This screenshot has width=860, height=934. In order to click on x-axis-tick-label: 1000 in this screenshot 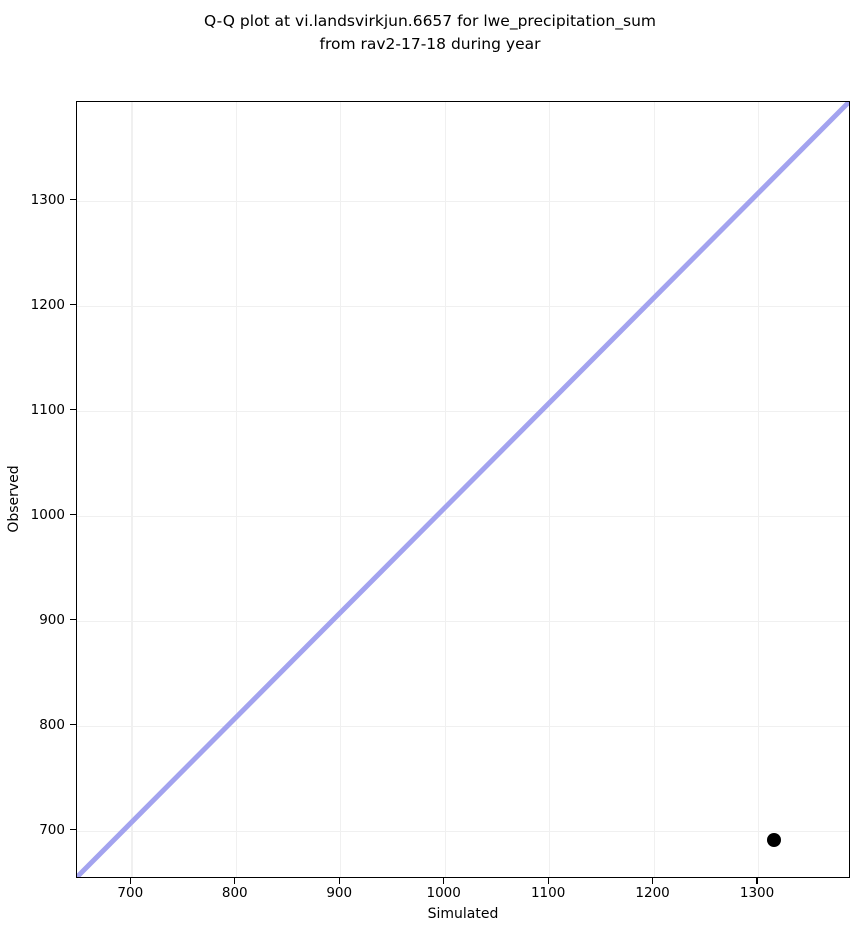, I will do `click(443, 893)`.